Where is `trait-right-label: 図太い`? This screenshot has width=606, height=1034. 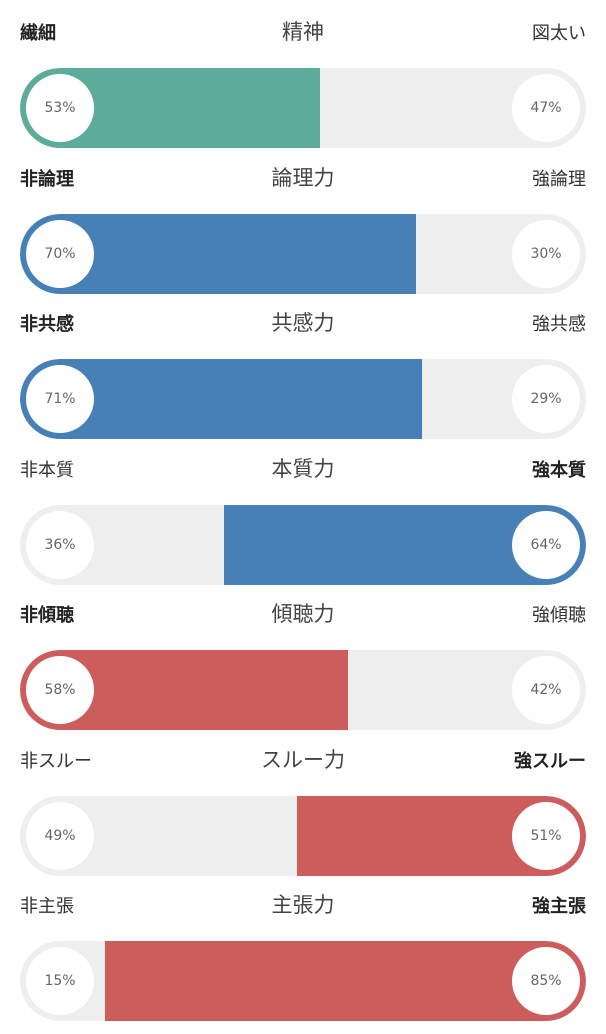 trait-right-label: 図太い is located at coordinates (559, 33).